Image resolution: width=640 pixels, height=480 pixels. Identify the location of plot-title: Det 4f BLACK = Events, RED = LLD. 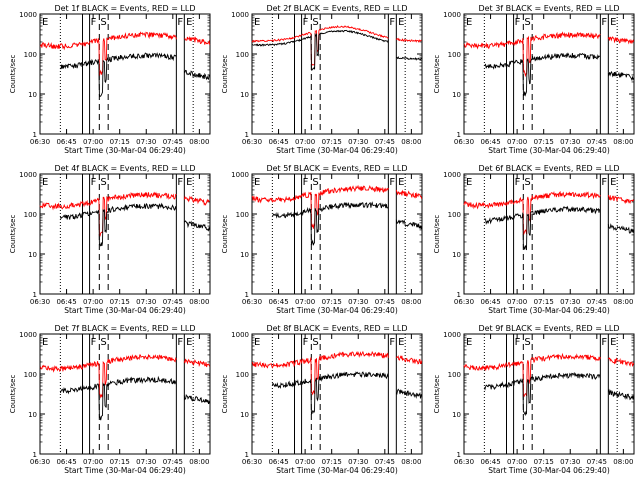
(124, 168).